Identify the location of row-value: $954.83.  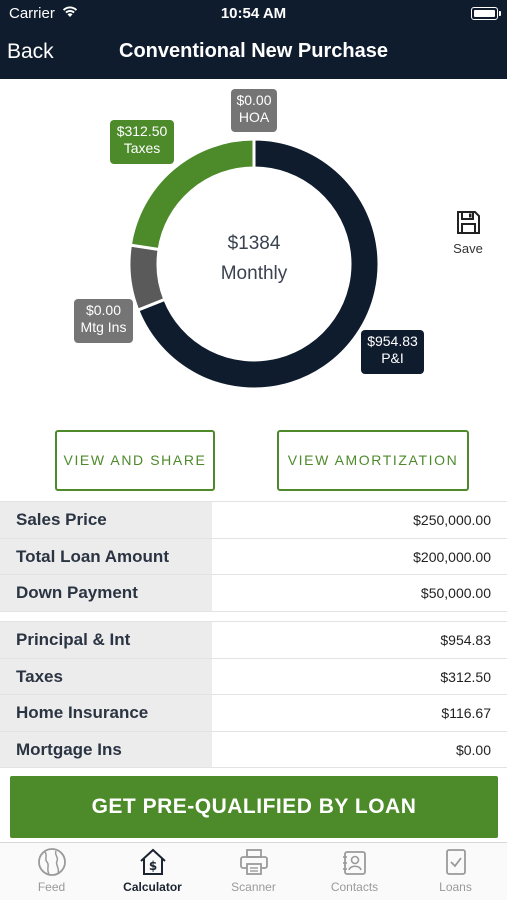
(465, 640).